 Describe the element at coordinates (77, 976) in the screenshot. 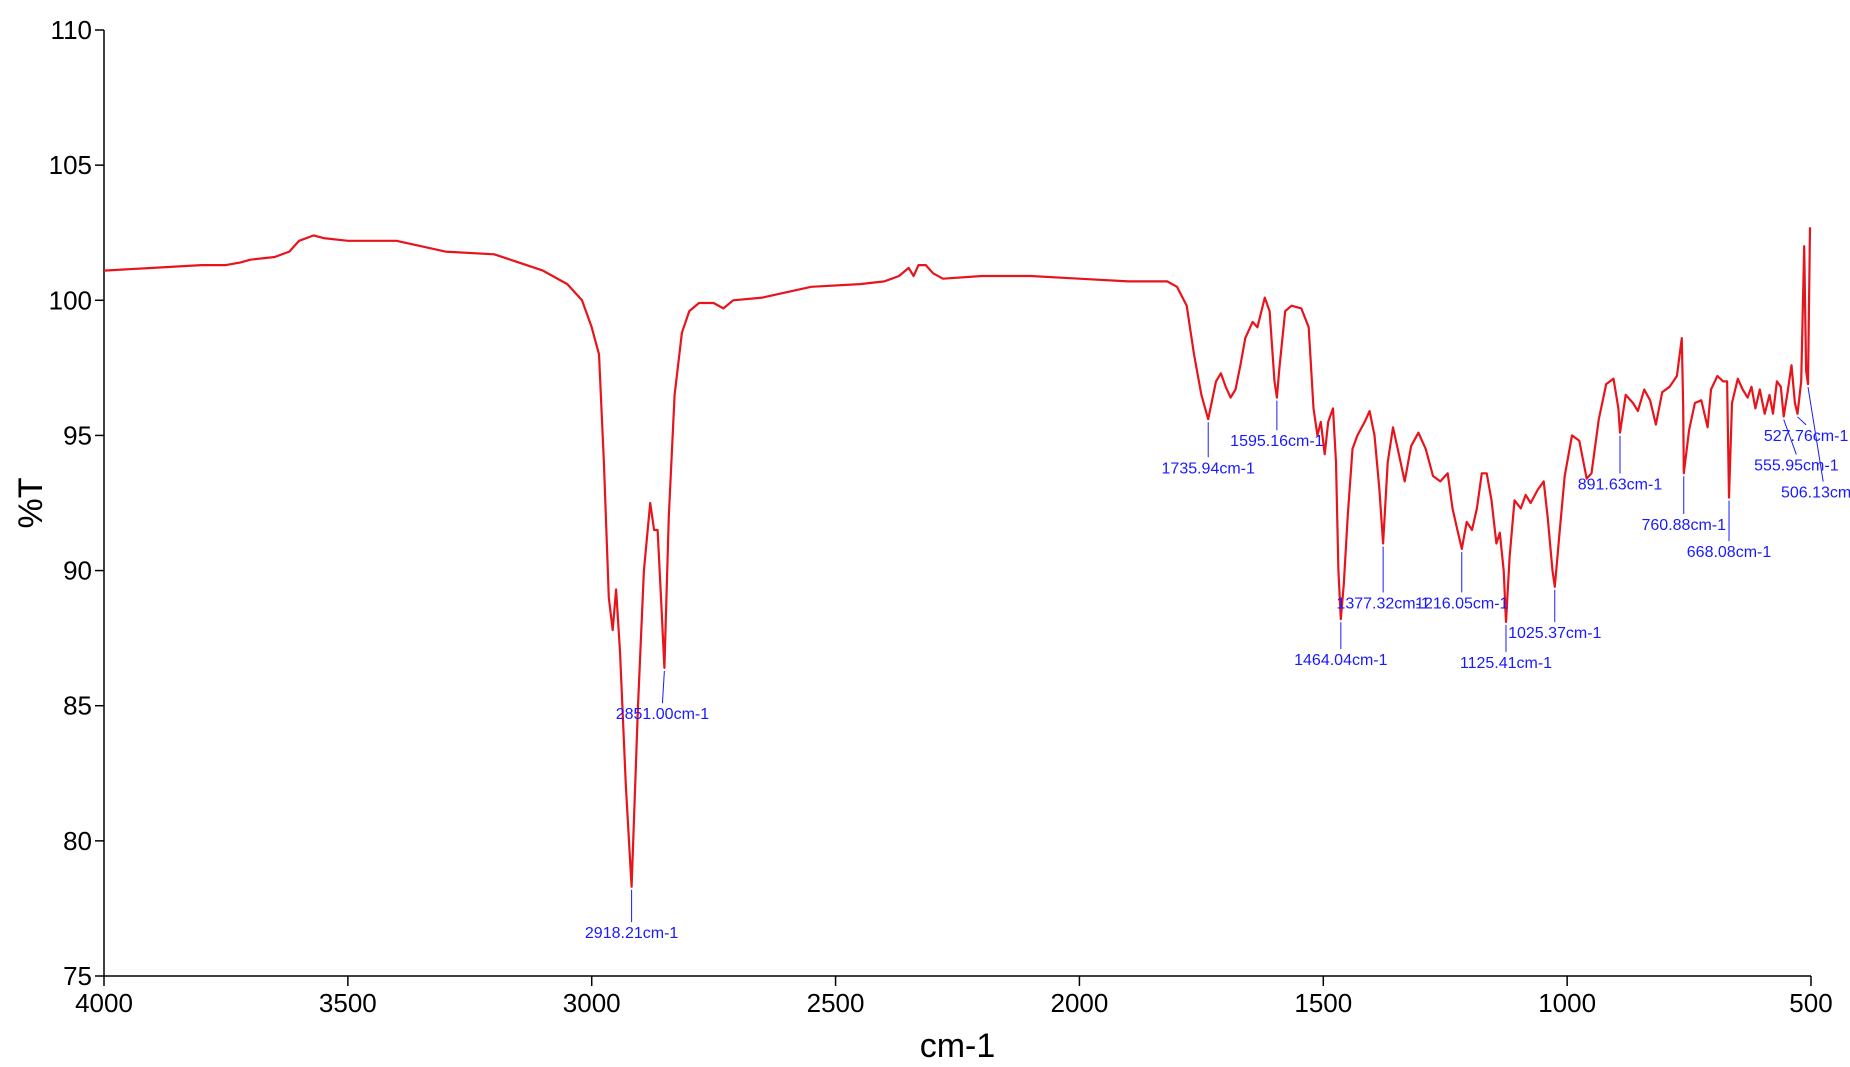

I see `y-tick-label: 75` at that location.